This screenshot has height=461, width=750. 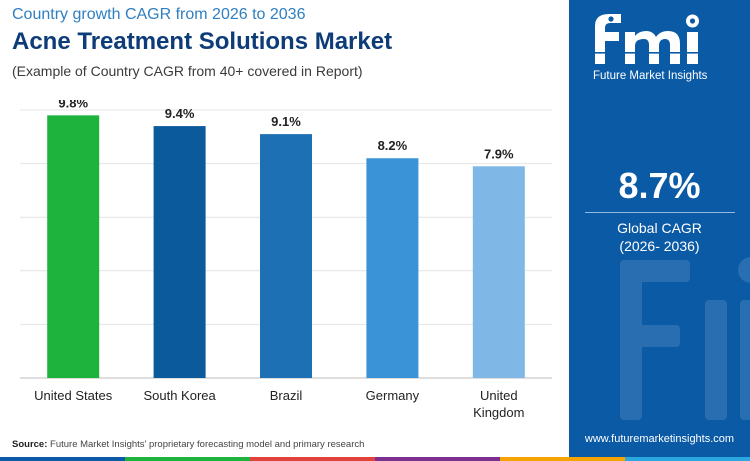 What do you see at coordinates (498, 404) in the screenshot?
I see `category-label: United Kingdom` at bounding box center [498, 404].